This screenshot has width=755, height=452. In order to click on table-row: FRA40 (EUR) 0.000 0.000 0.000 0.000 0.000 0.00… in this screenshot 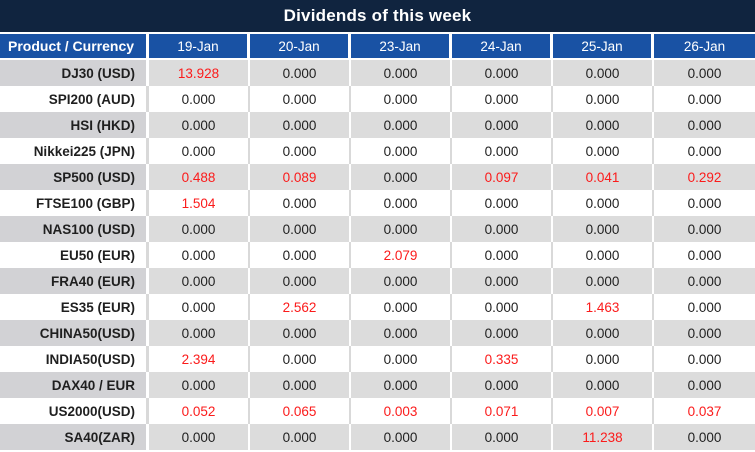, I will do `click(377, 281)`.